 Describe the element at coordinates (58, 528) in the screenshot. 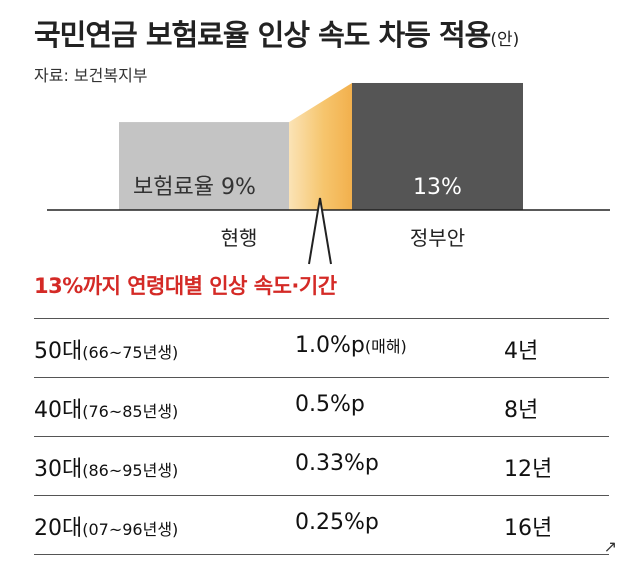

I see `age-group-label: 20대` at that location.